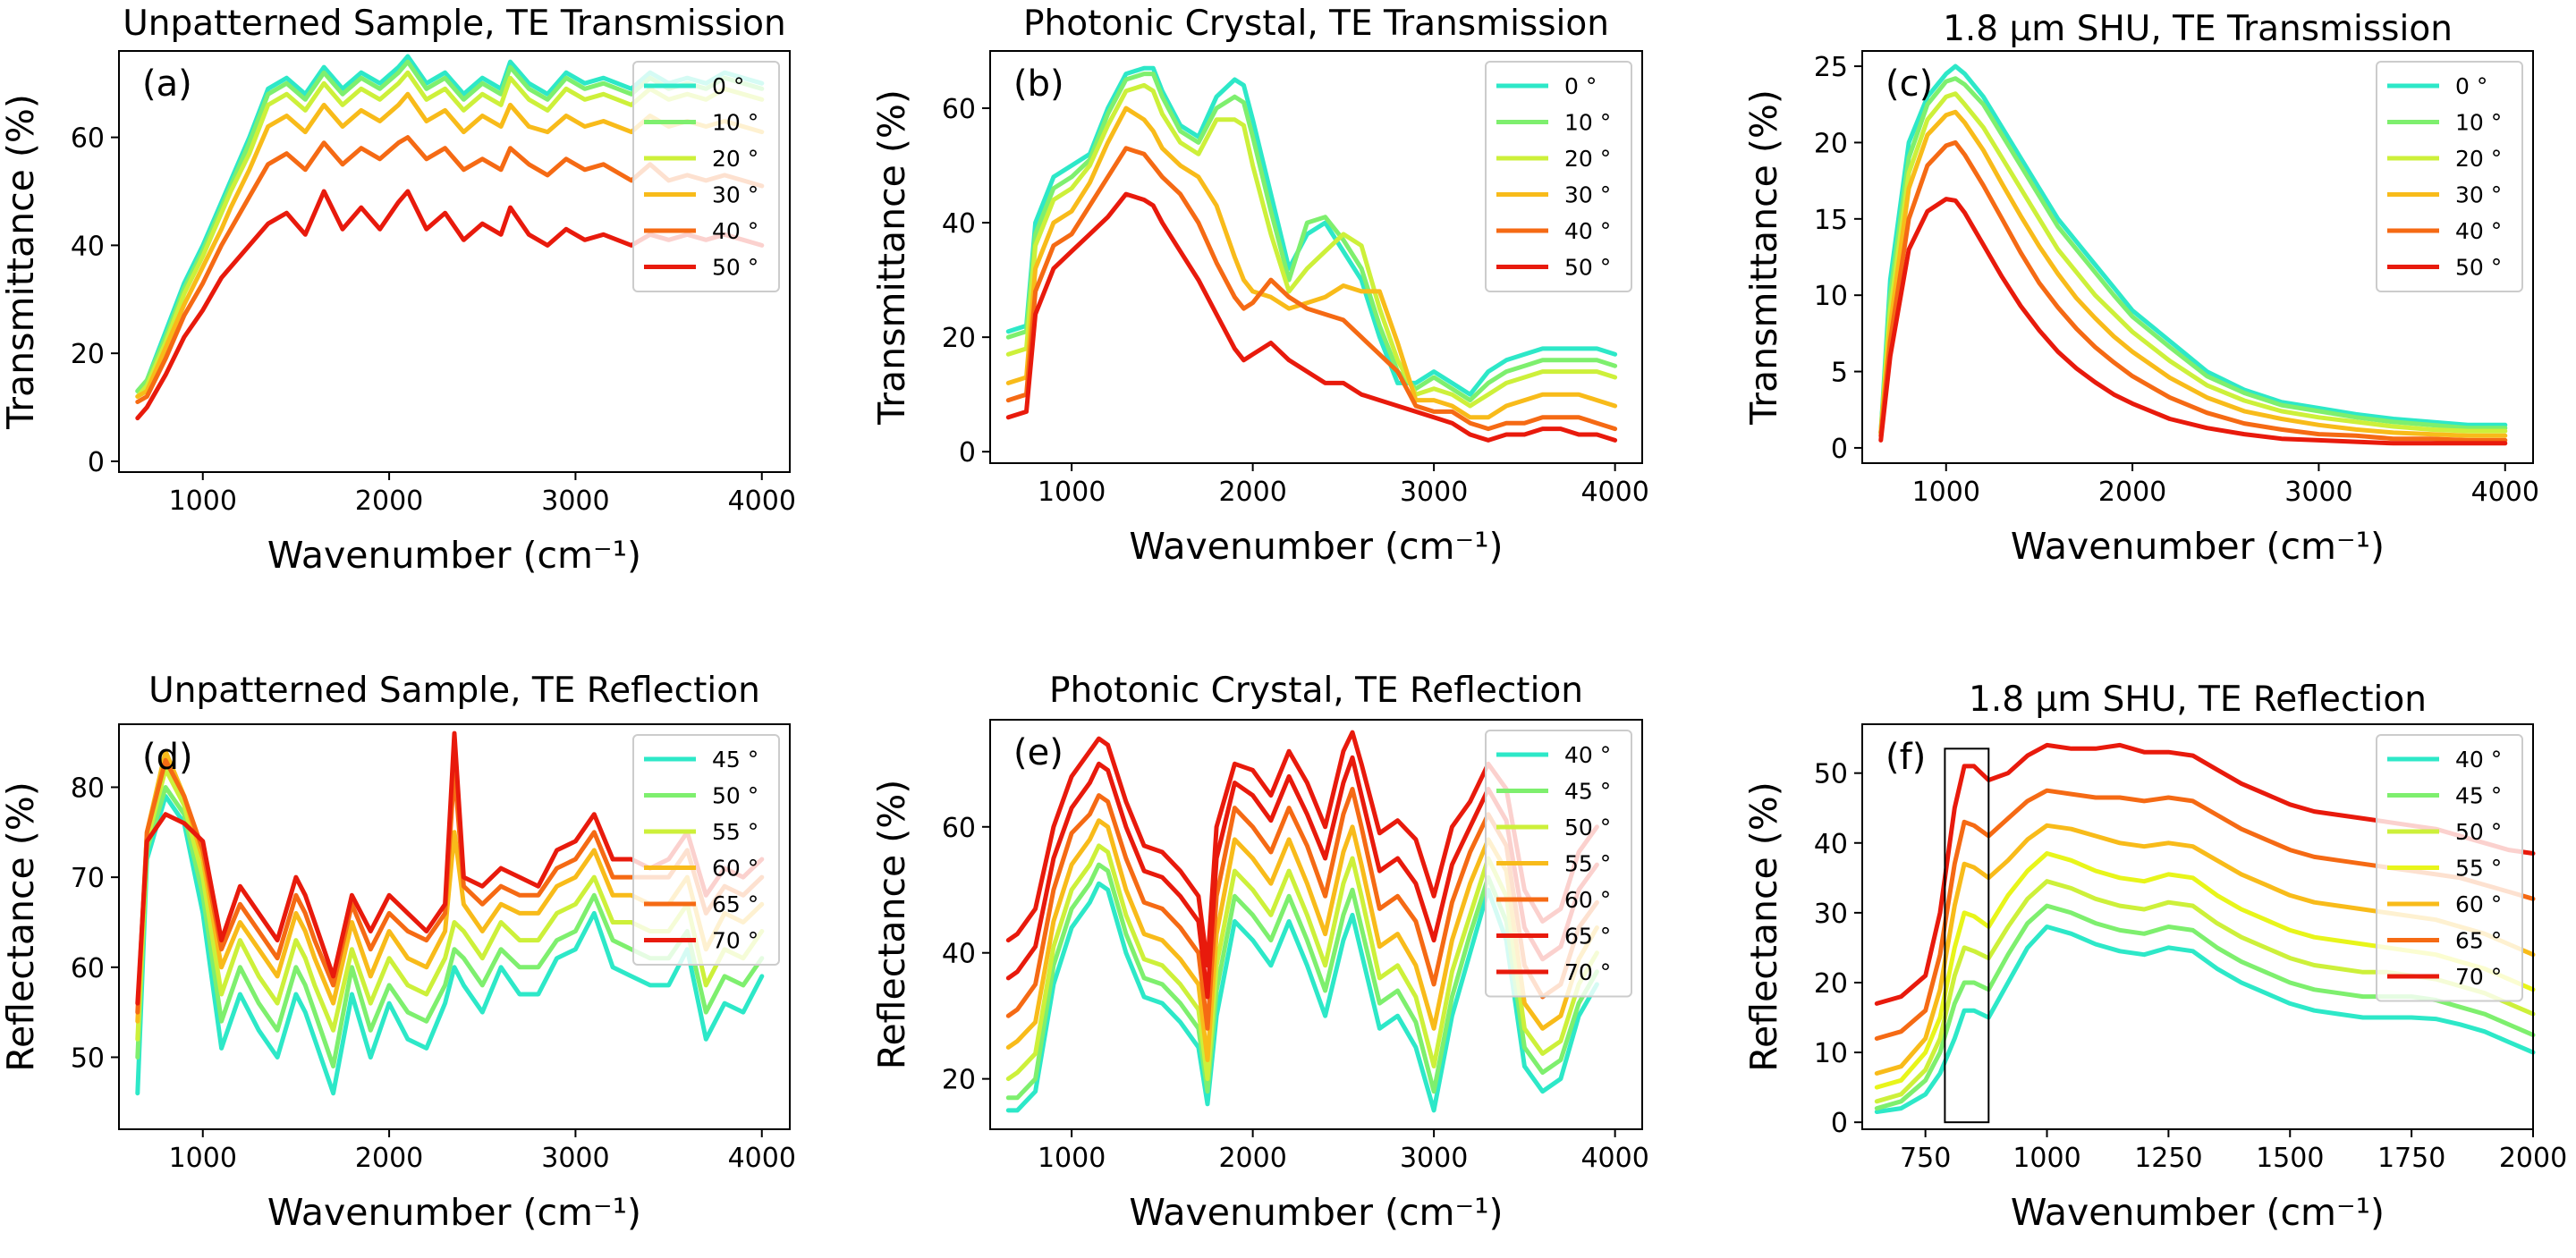 The image size is (2576, 1258). Describe the element at coordinates (1925, 1158) in the screenshot. I see `x-tick-label: 750` at that location.